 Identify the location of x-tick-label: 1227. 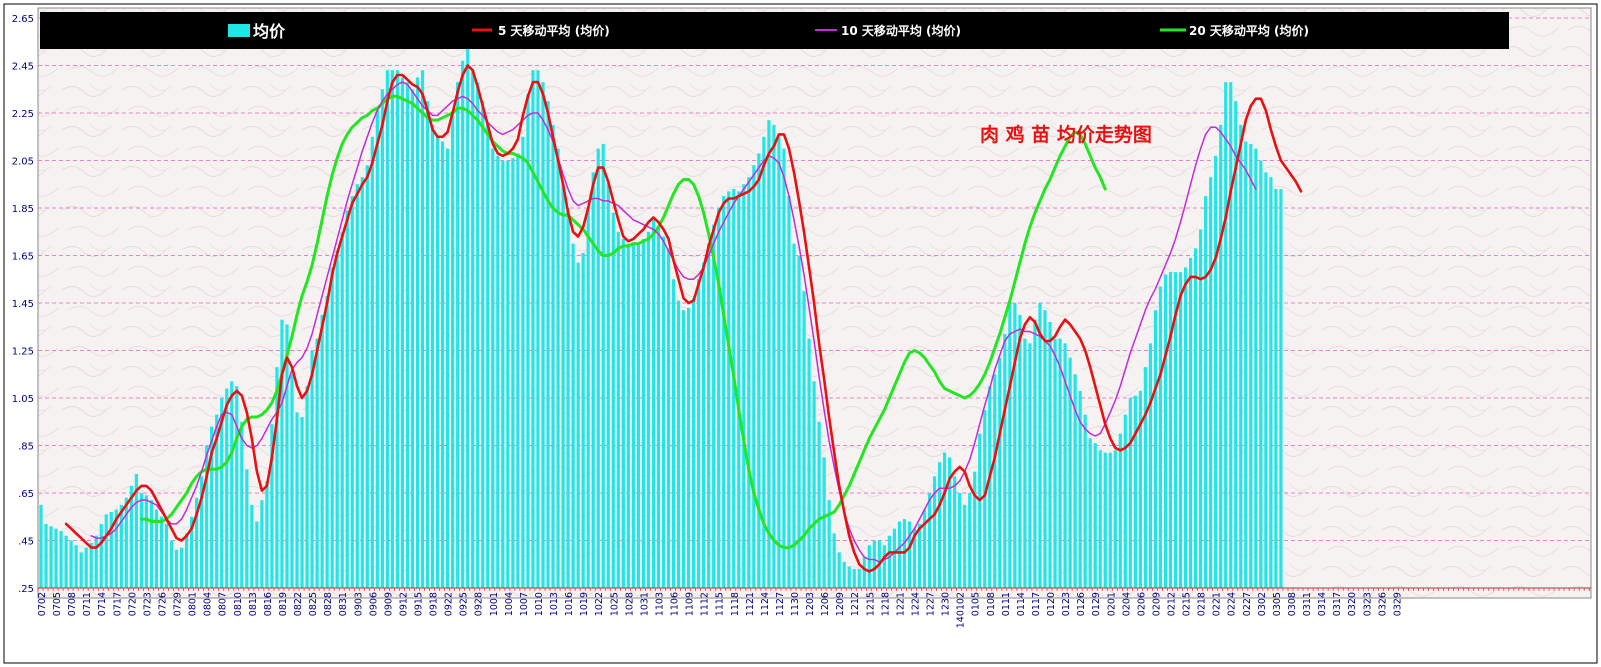
(931, 604).